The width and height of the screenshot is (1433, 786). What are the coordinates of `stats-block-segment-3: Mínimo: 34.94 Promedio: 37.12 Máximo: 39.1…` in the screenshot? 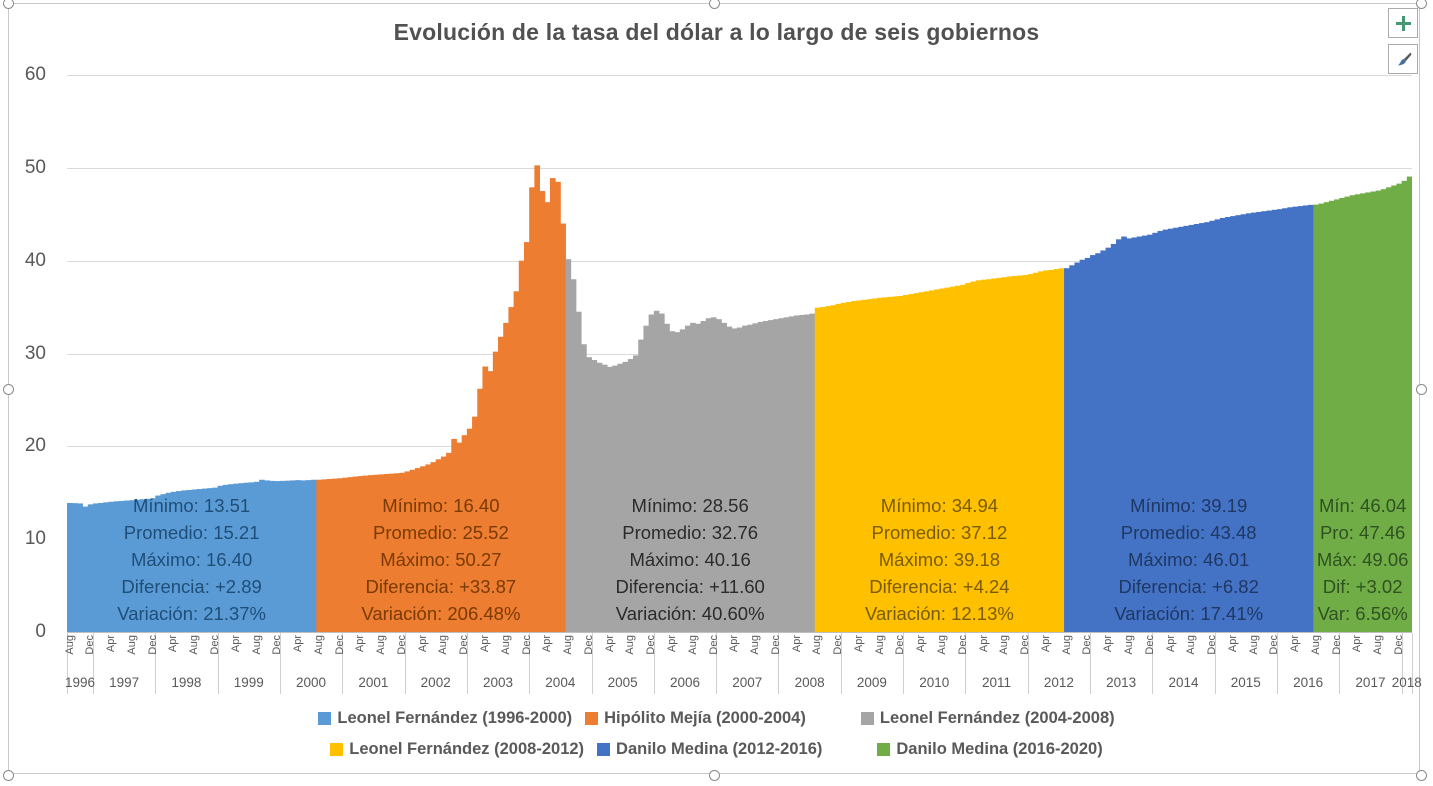 It's located at (939, 559).